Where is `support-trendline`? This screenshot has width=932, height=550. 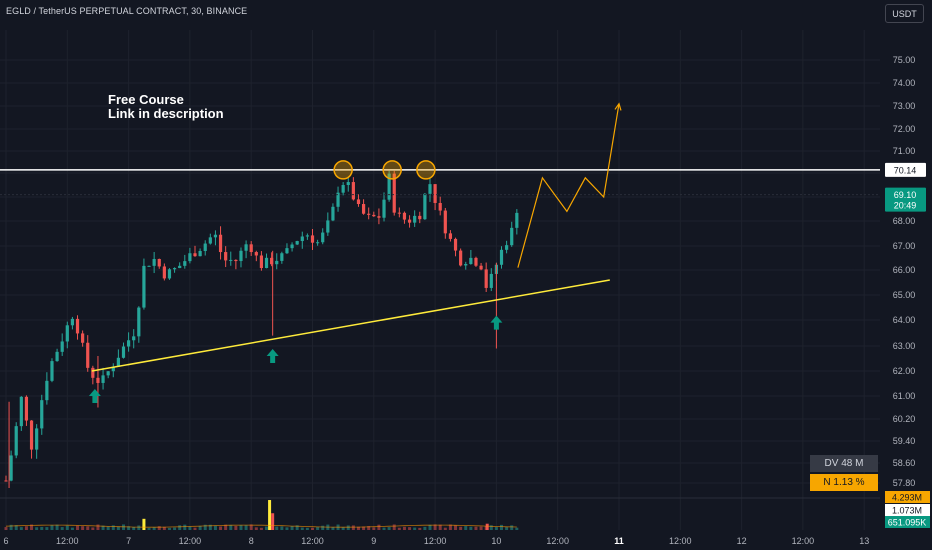 support-trendline is located at coordinates (350, 325).